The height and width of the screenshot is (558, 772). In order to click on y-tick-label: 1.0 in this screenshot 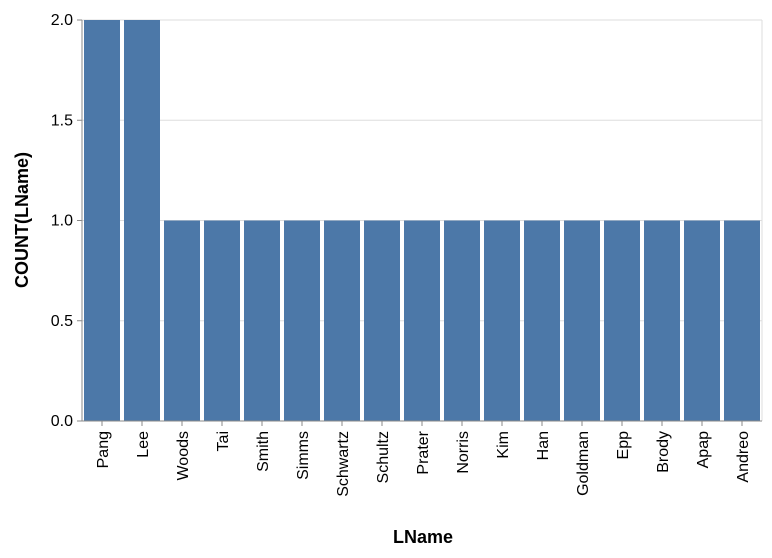, I will do `click(62, 221)`.